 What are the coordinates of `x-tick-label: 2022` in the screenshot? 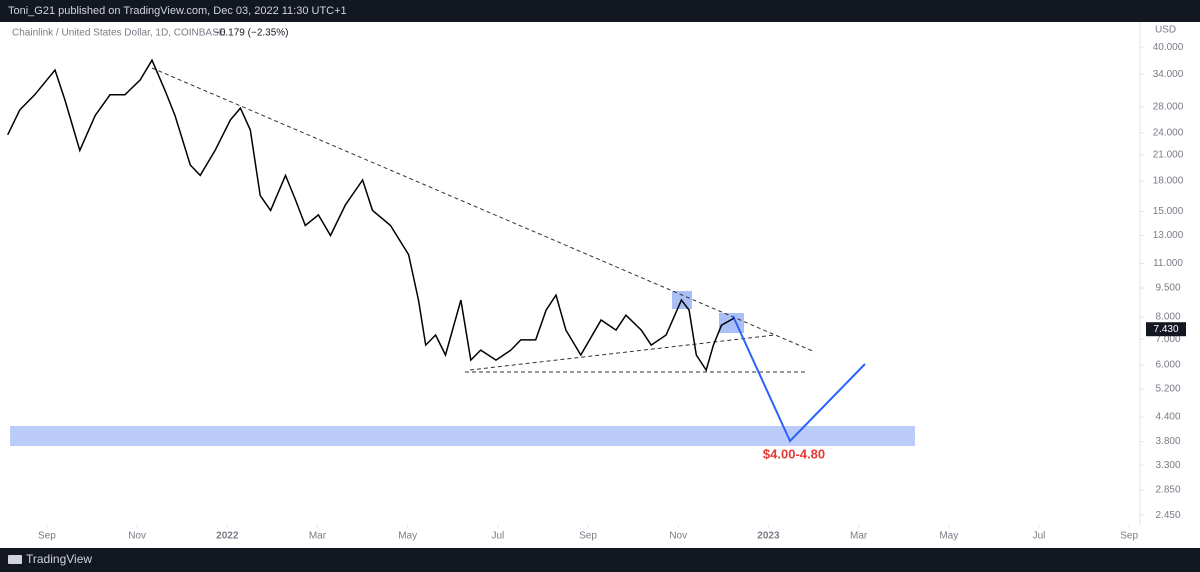 It's located at (227, 536).